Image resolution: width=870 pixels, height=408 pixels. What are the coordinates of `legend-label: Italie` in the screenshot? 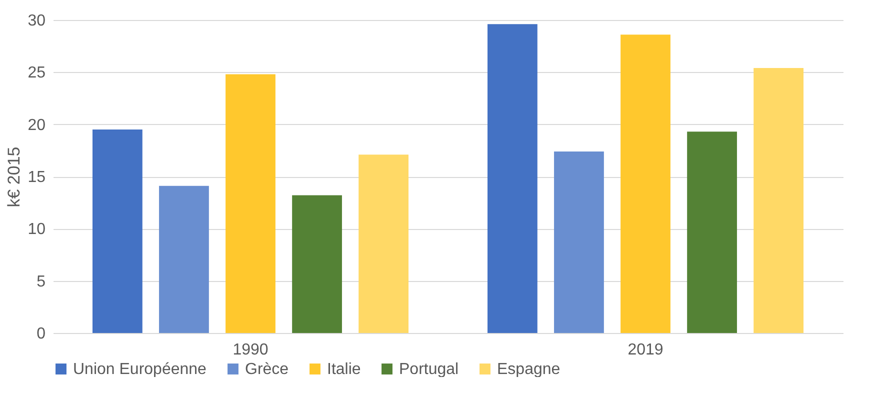 It's located at (344, 369).